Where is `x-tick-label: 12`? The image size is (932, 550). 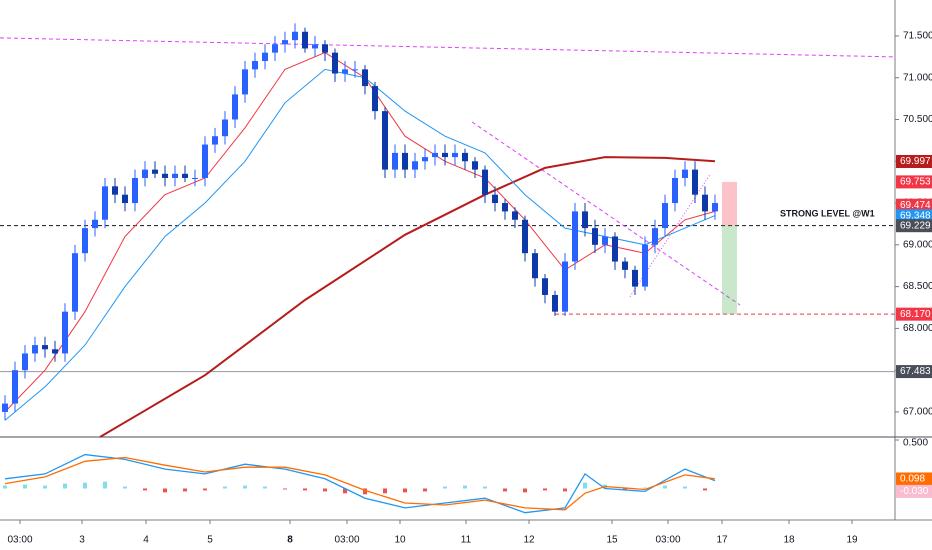 x-tick-label: 12 is located at coordinates (529, 540).